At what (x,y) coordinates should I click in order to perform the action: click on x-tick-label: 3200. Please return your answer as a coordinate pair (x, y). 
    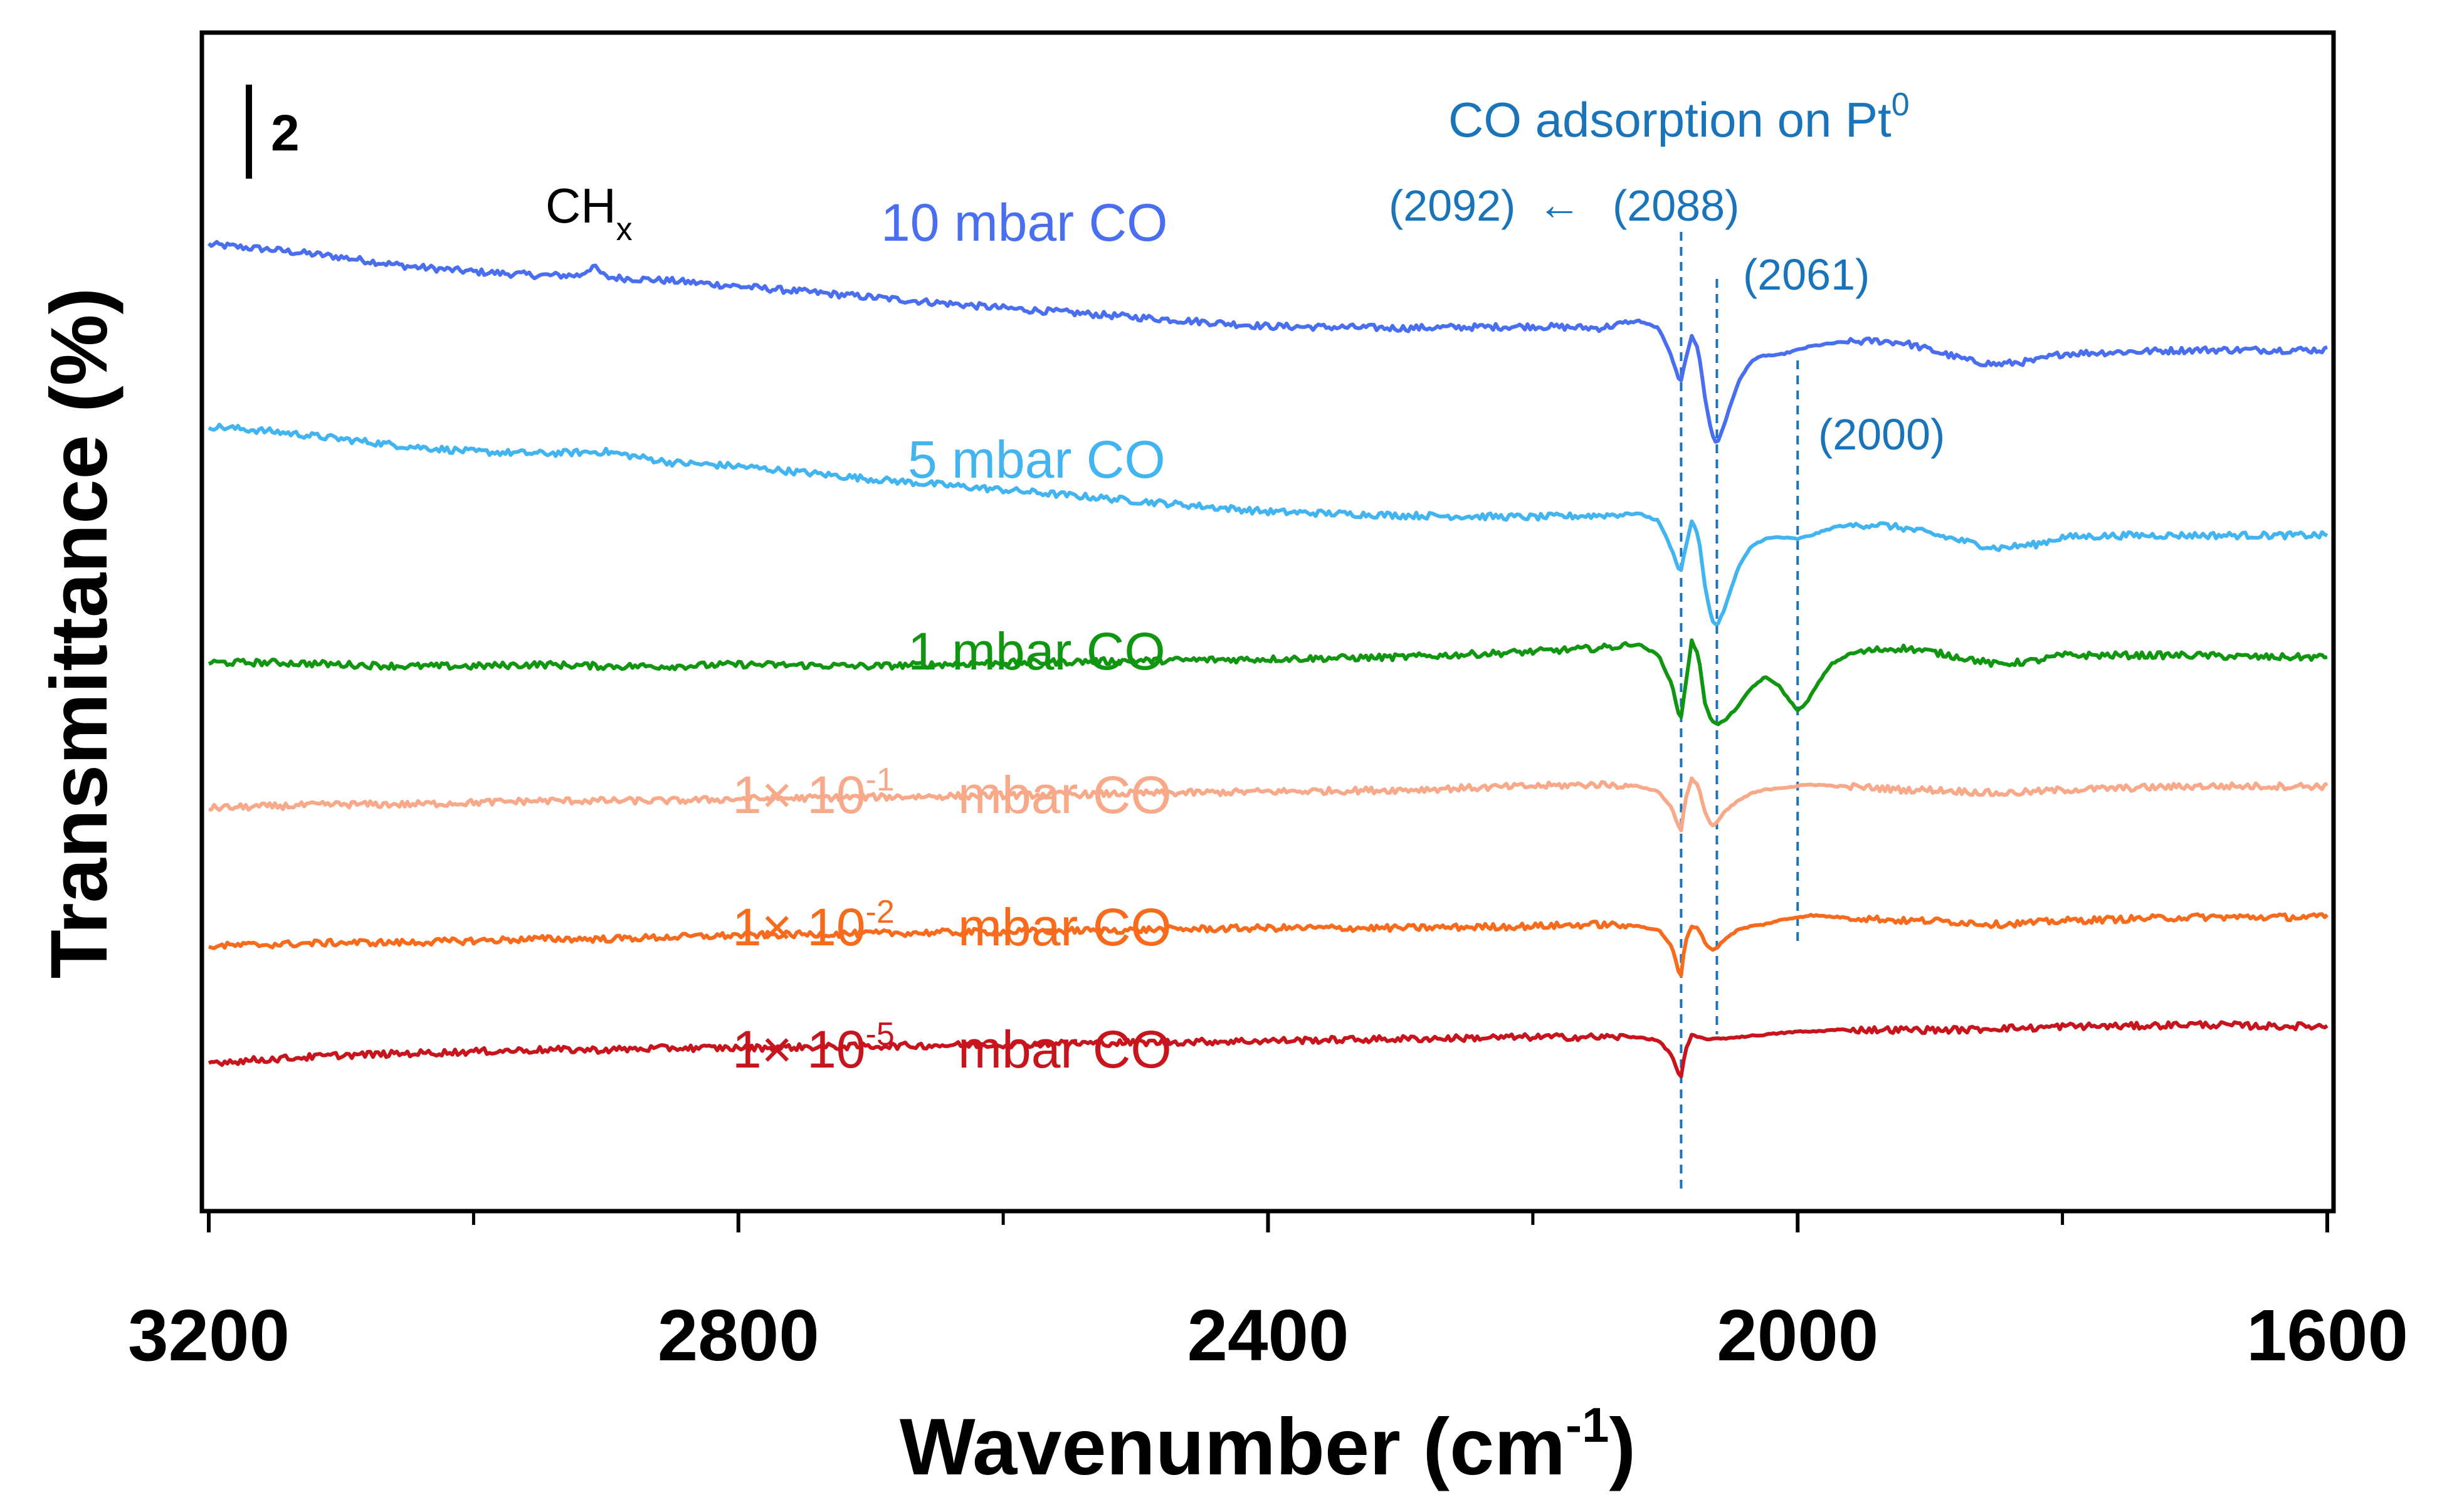
    Looking at the image, I should click on (209, 1335).